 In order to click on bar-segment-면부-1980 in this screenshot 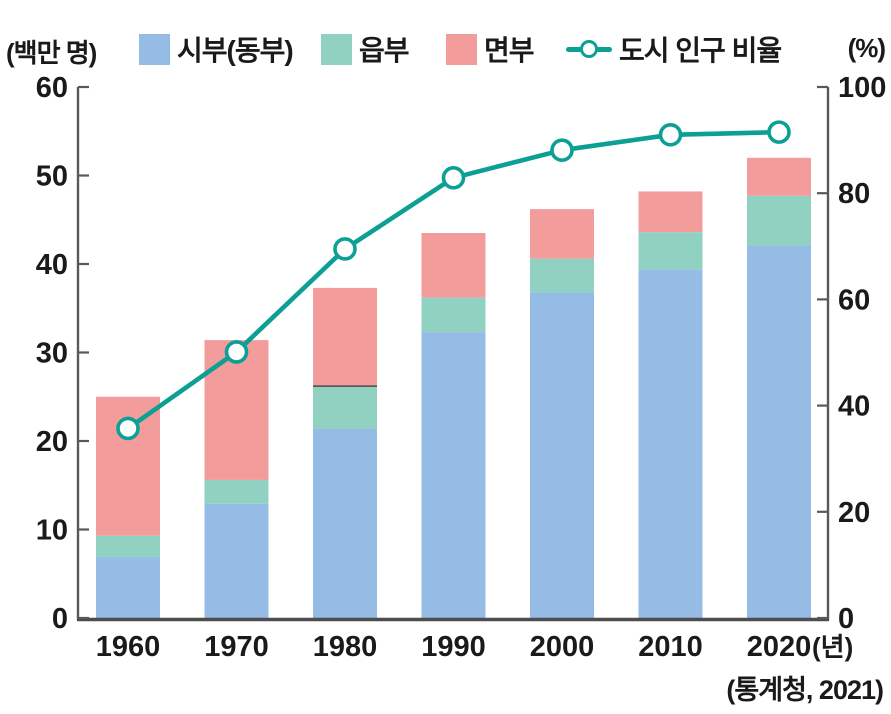, I will do `click(345, 337)`.